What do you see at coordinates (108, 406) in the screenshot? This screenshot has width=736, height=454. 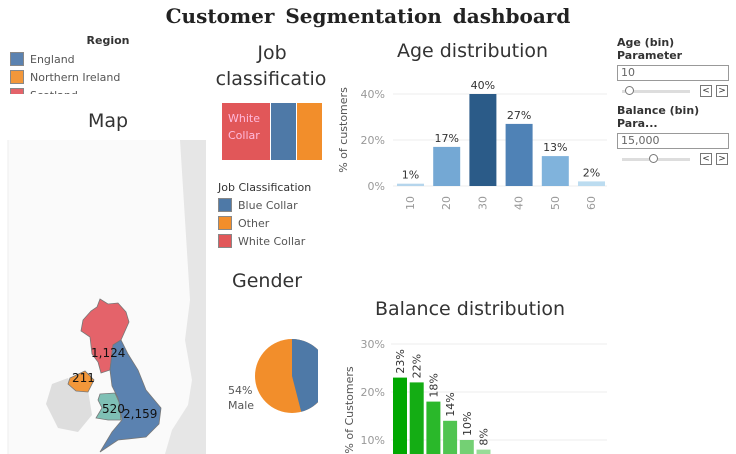 I see `region-wales` at bounding box center [108, 406].